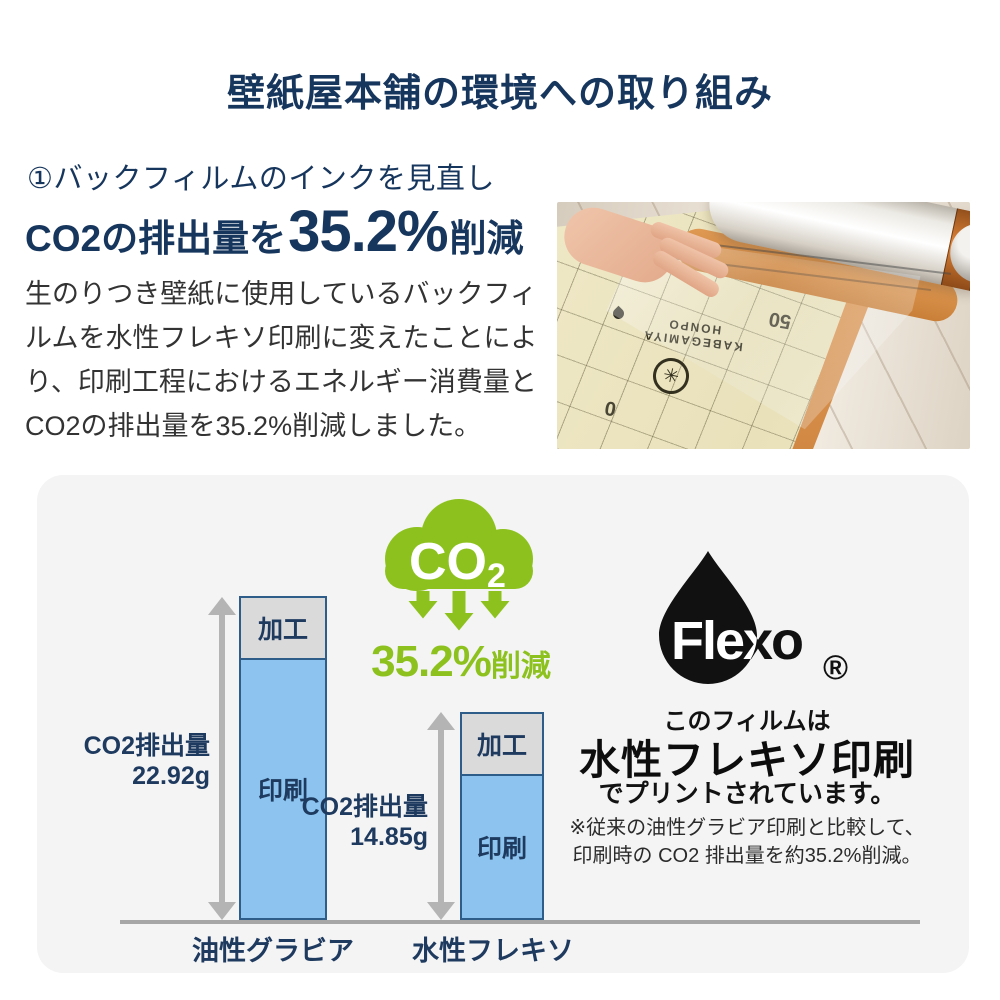  I want to click on flexo-logo: Flexo Flexo, so click(731, 617).